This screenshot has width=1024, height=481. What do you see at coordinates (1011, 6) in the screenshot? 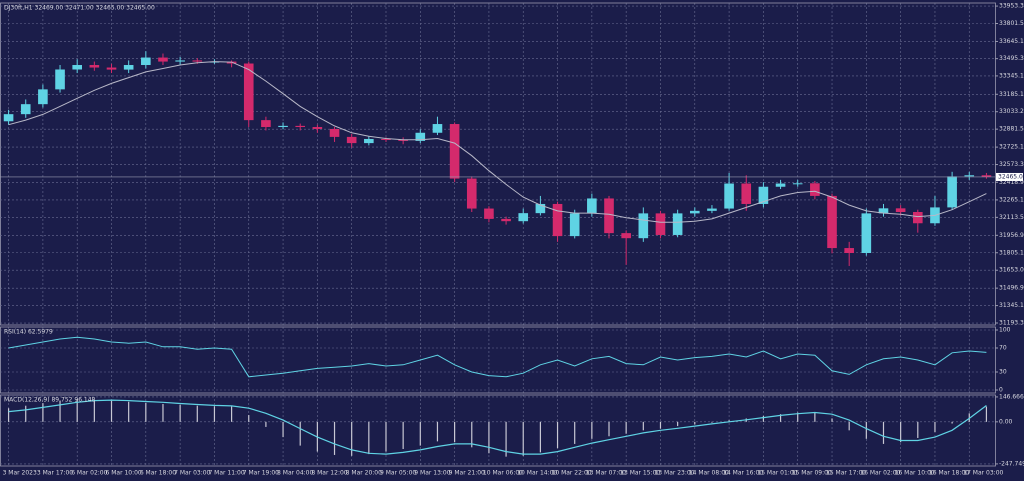
I see `y-tick-label: 33953.30` at bounding box center [1011, 6].